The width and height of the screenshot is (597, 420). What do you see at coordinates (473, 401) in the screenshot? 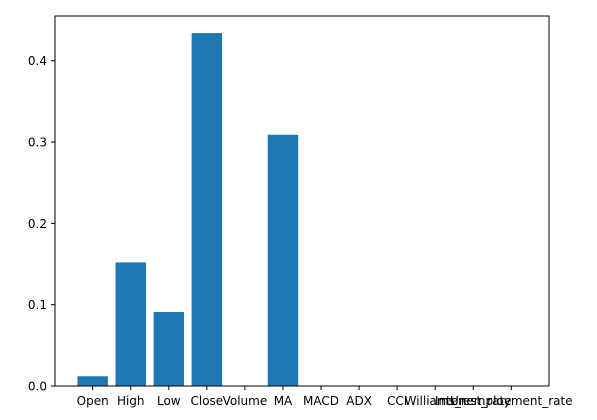
I see `x-tick-label: Interest_rate` at bounding box center [473, 401].